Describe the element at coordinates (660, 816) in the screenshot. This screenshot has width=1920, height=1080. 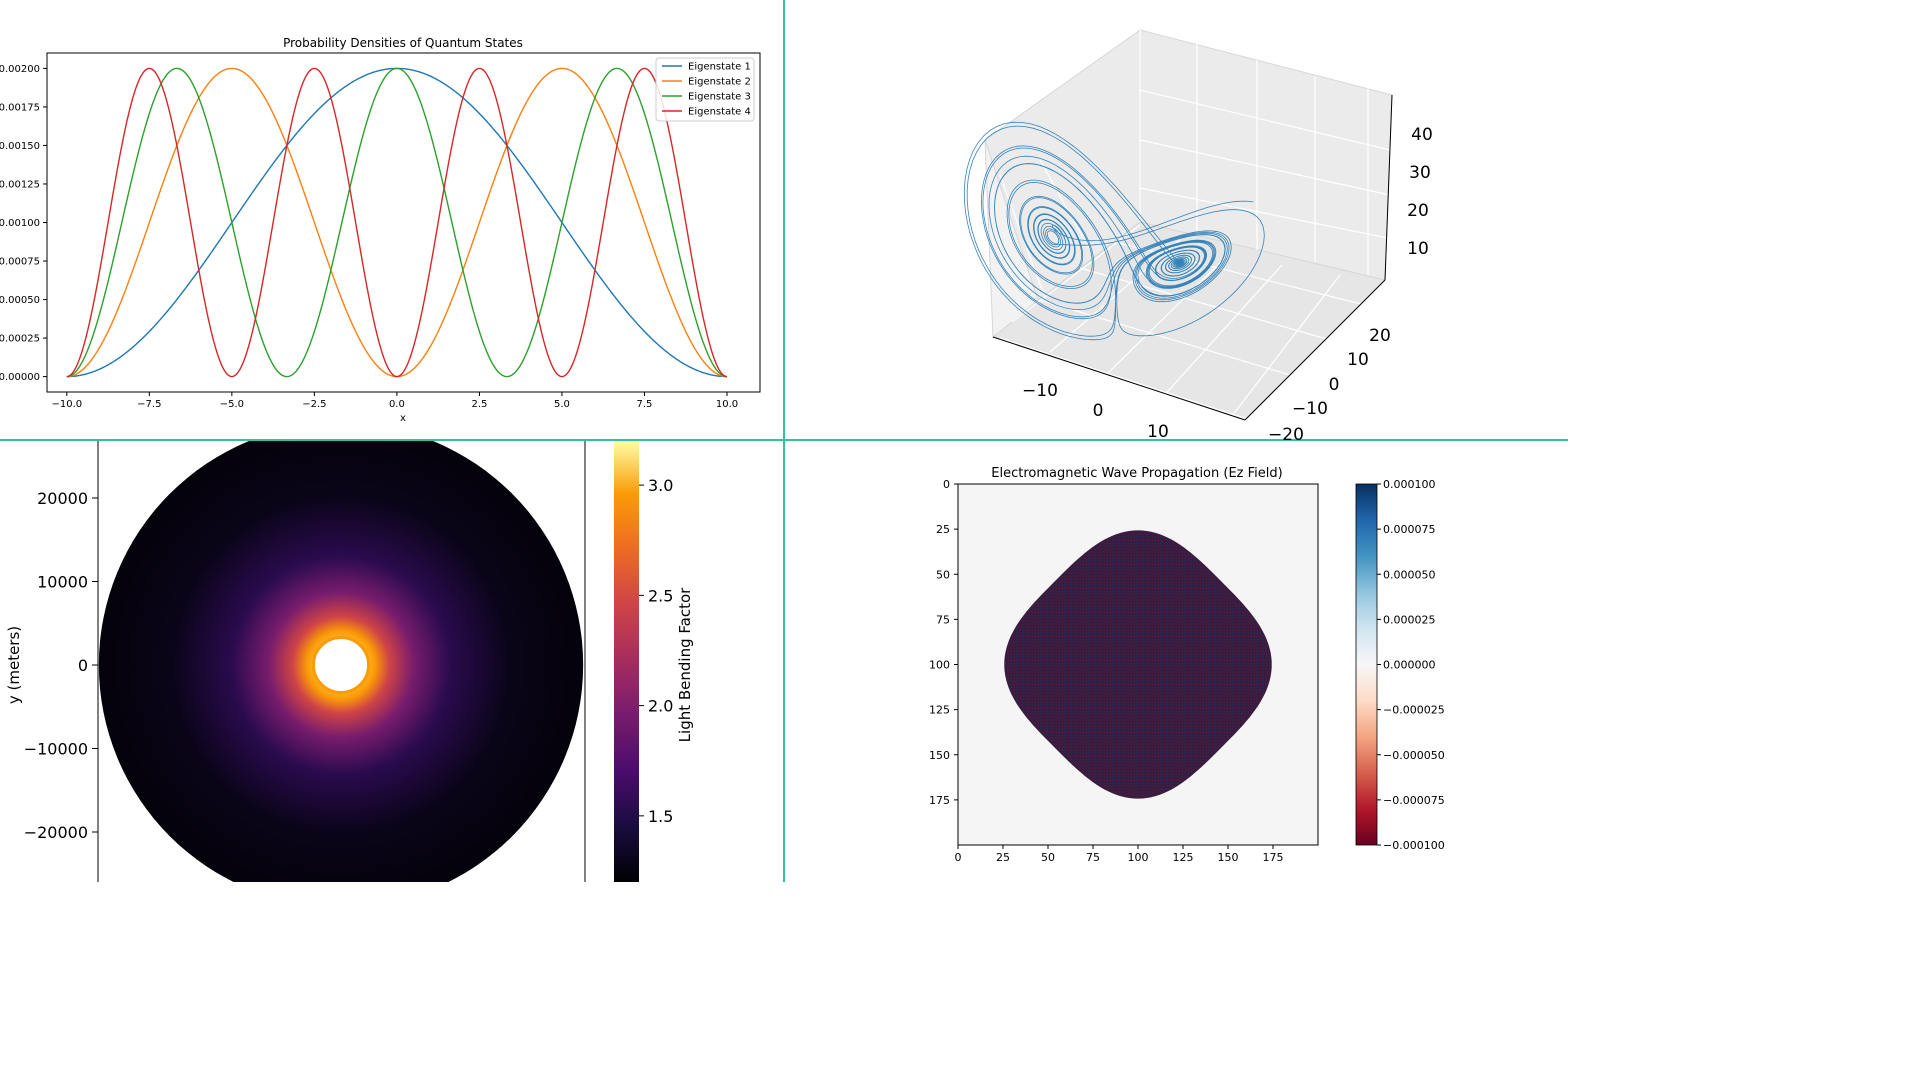
I see `colorbar-tick-label: 1.5` at that location.